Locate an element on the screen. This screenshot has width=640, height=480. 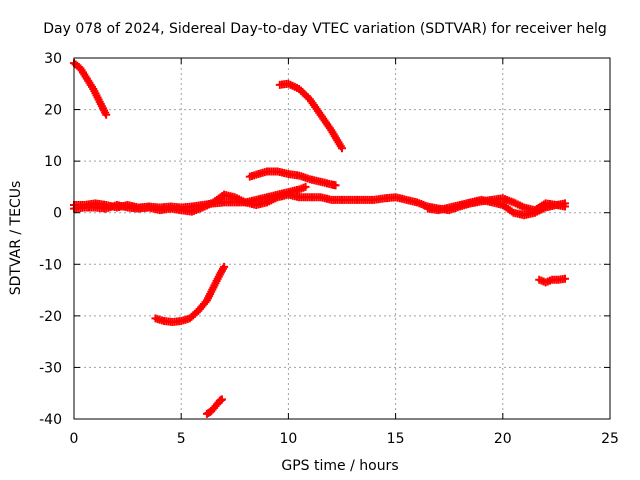
x-tick-label: 0 is located at coordinates (74, 439).